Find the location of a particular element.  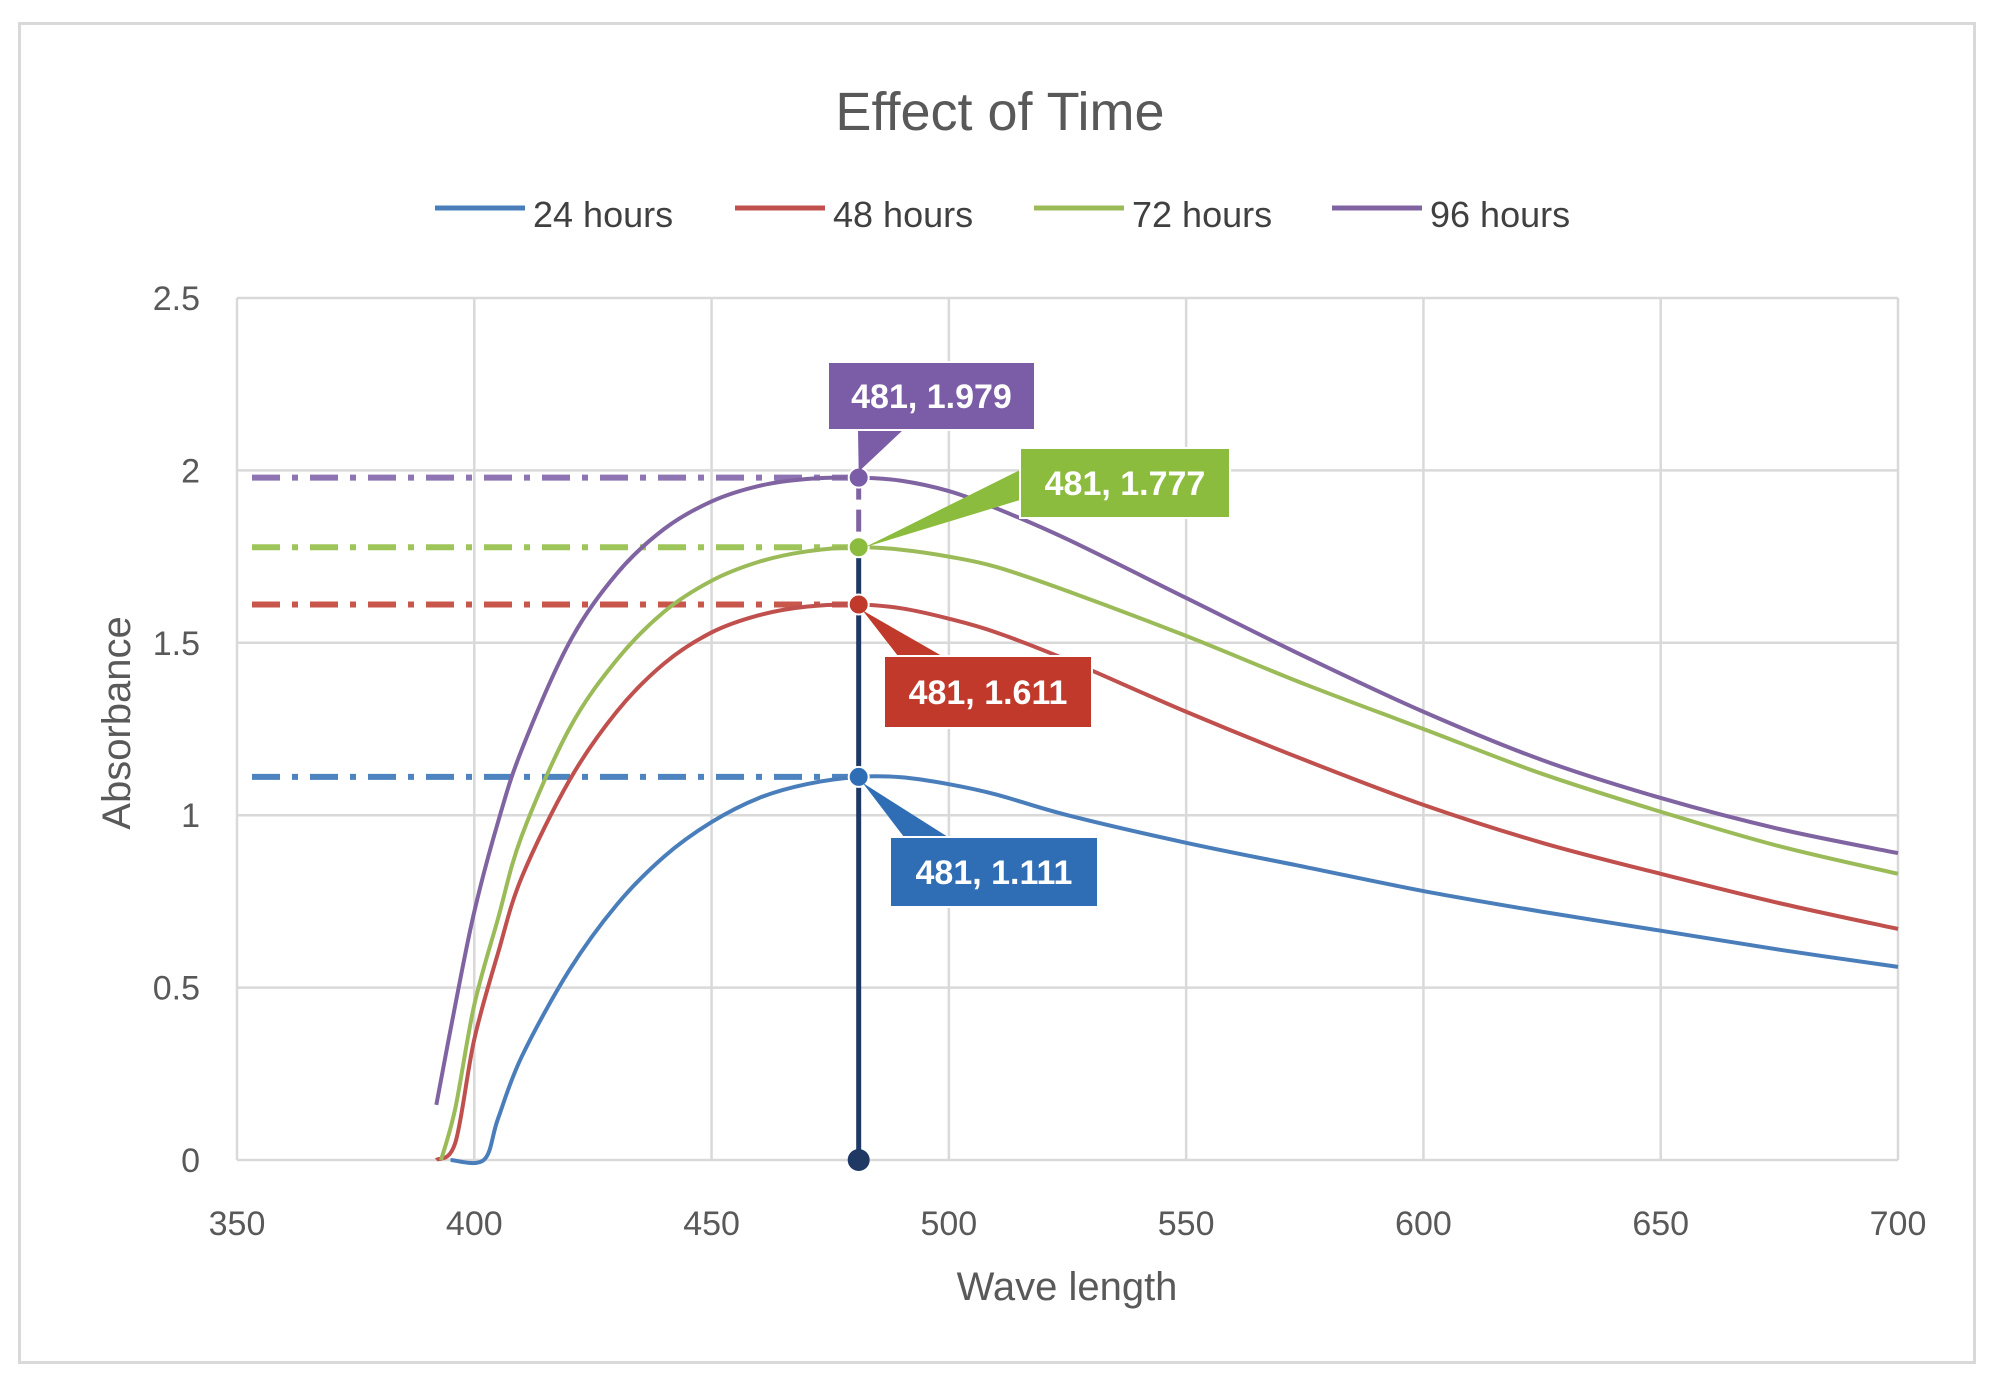

callouts: 481, 1.979 481, 1.777 481, 1.611 481, 1.111 is located at coordinates (1029, 634).